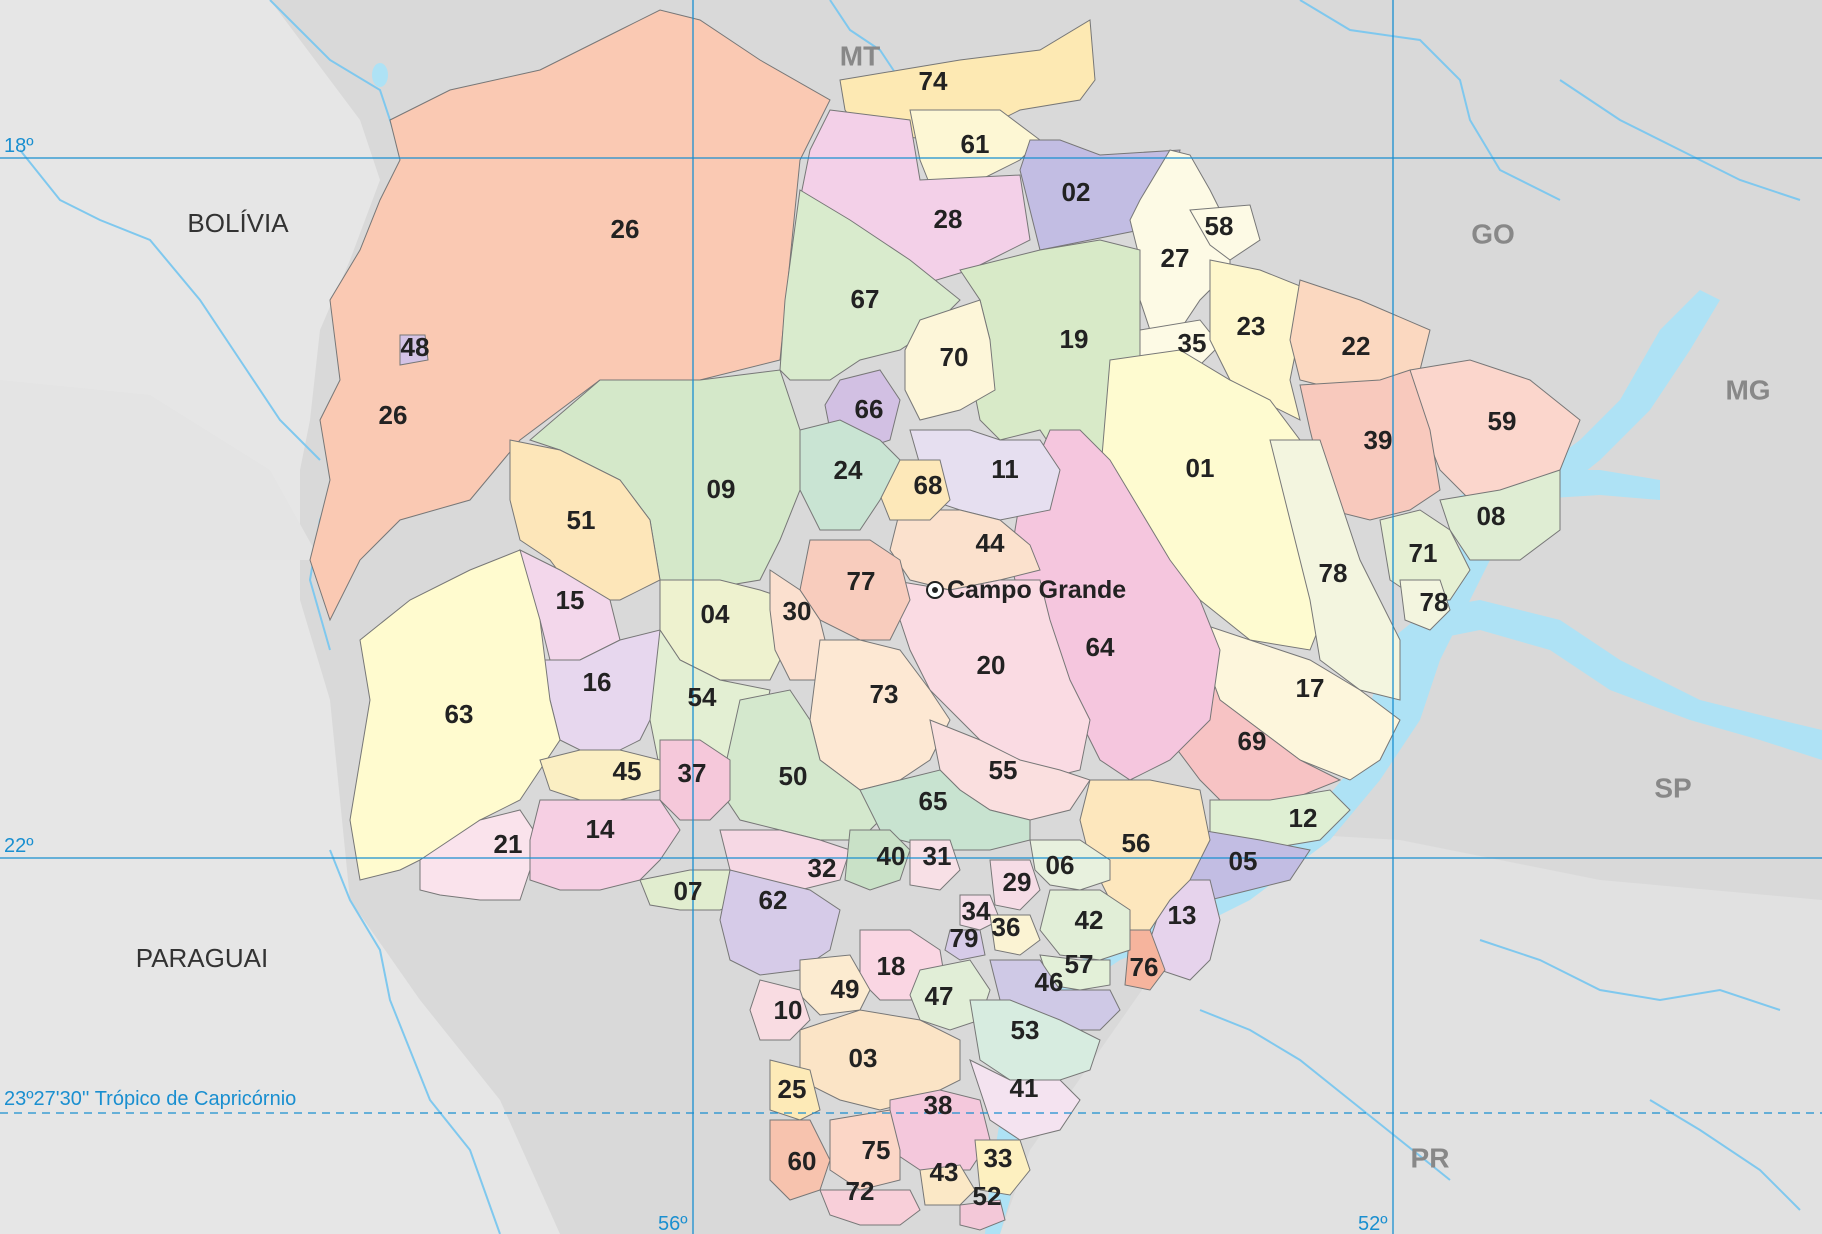 The image size is (1822, 1234). I want to click on municipality-26-region, so click(570, 315).